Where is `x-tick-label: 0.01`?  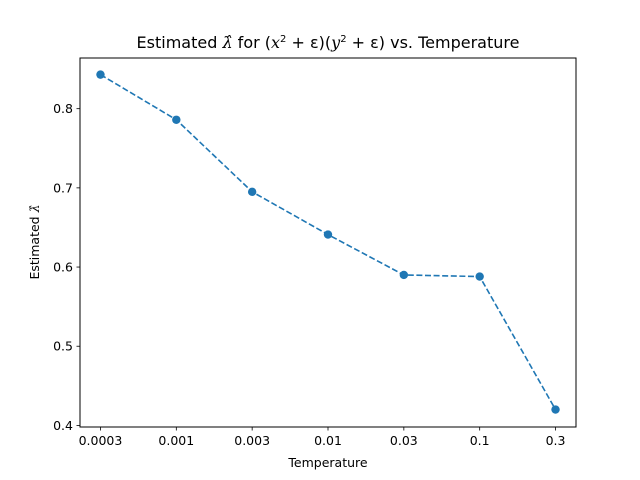
x-tick-label: 0.01 is located at coordinates (328, 440).